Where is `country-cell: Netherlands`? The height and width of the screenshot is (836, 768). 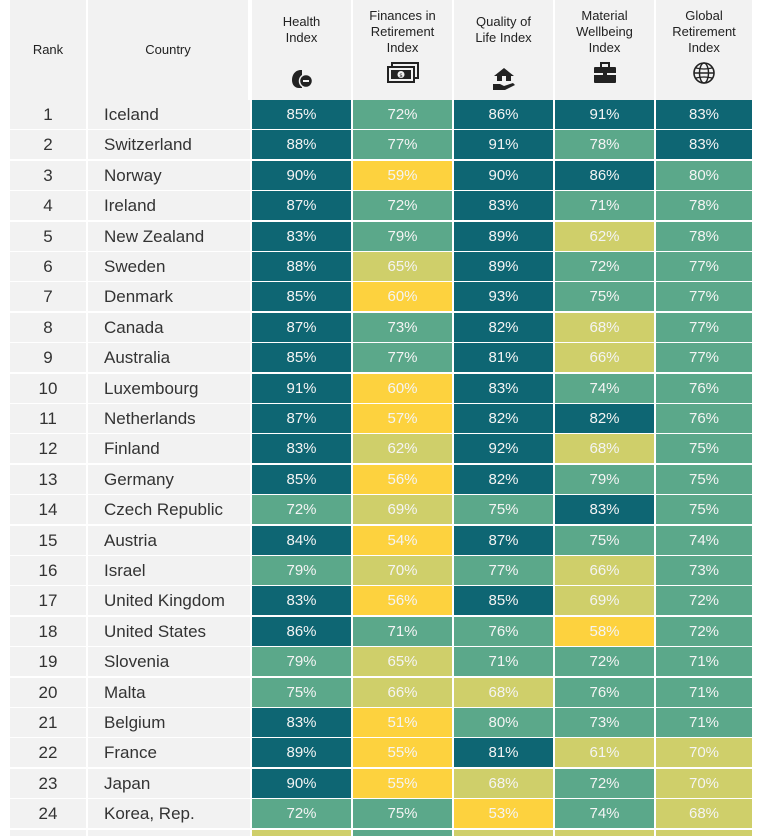 country-cell: Netherlands is located at coordinates (169, 418).